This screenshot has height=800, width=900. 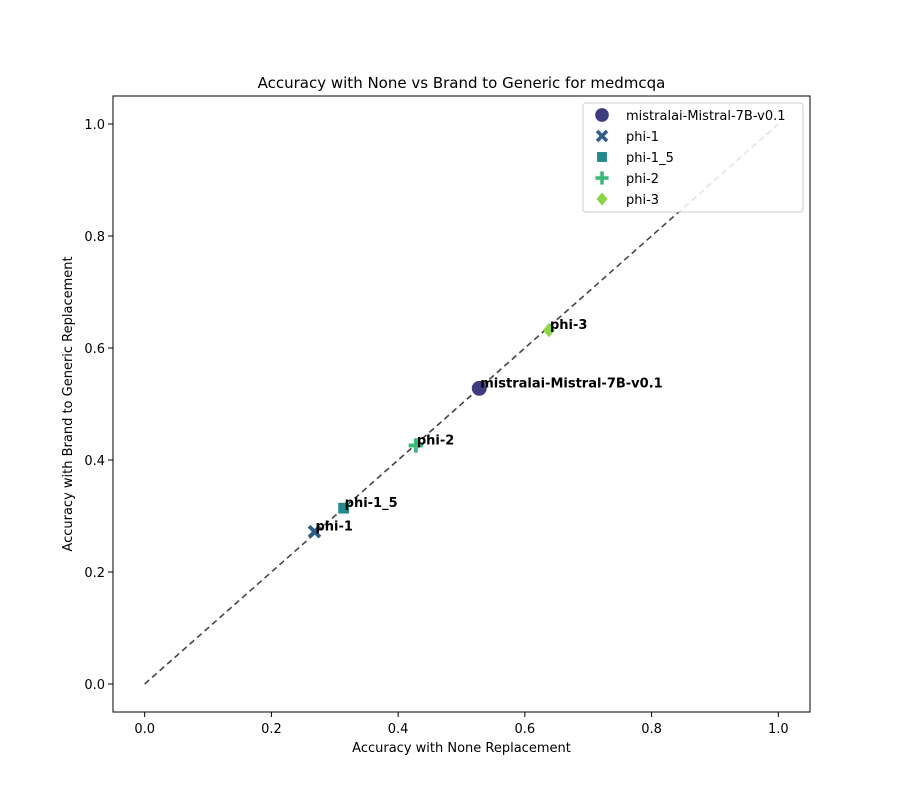 What do you see at coordinates (461, 748) in the screenshot?
I see `x-axis-label: Accuracy with None Replacement` at bounding box center [461, 748].